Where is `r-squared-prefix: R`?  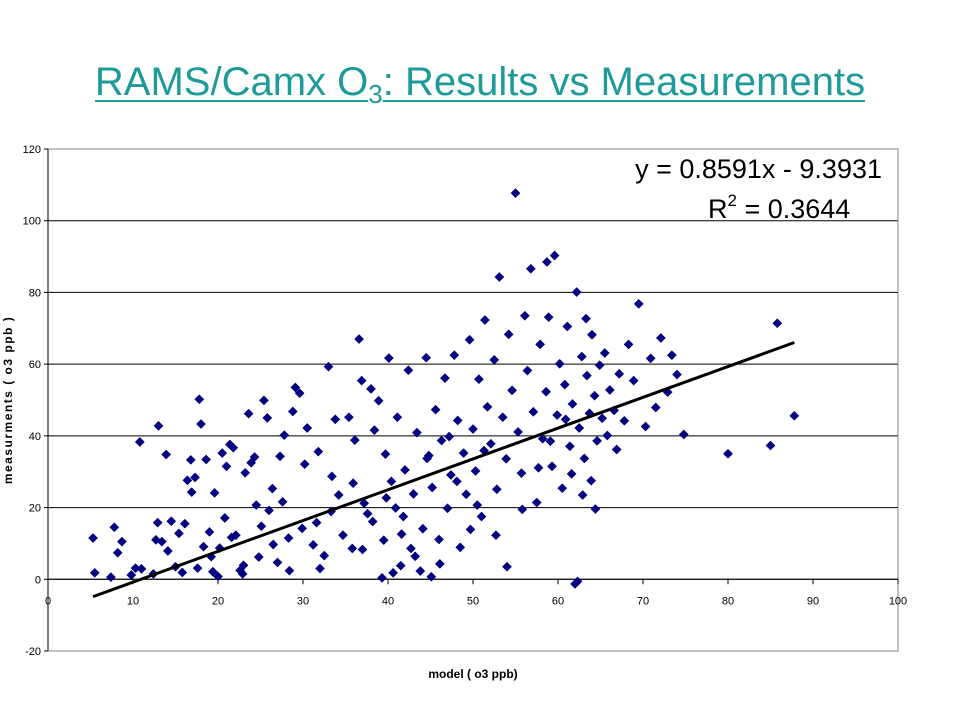
r-squared-prefix: R is located at coordinates (718, 209).